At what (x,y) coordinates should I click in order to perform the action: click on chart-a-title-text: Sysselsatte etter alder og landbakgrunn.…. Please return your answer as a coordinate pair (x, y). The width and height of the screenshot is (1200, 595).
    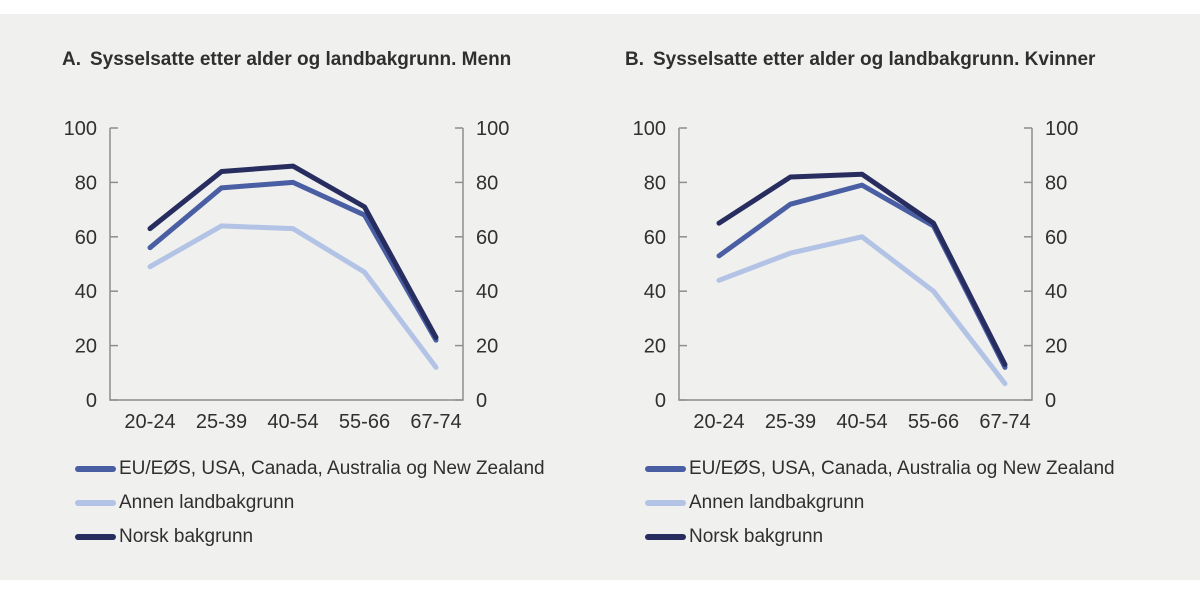
    Looking at the image, I should click on (301, 59).